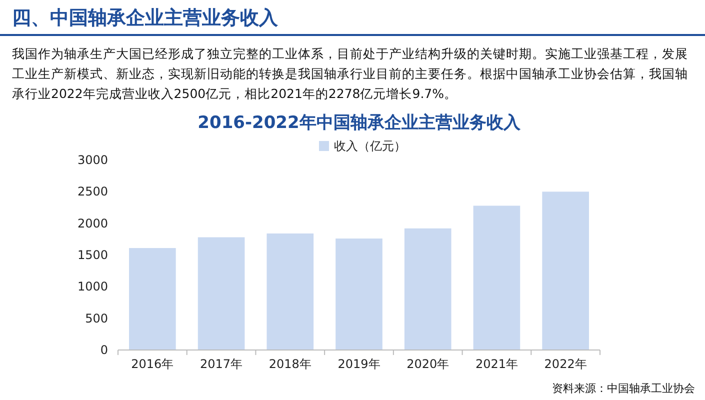  What do you see at coordinates (496, 364) in the screenshot?
I see `x-tick-label: 2021年` at bounding box center [496, 364].